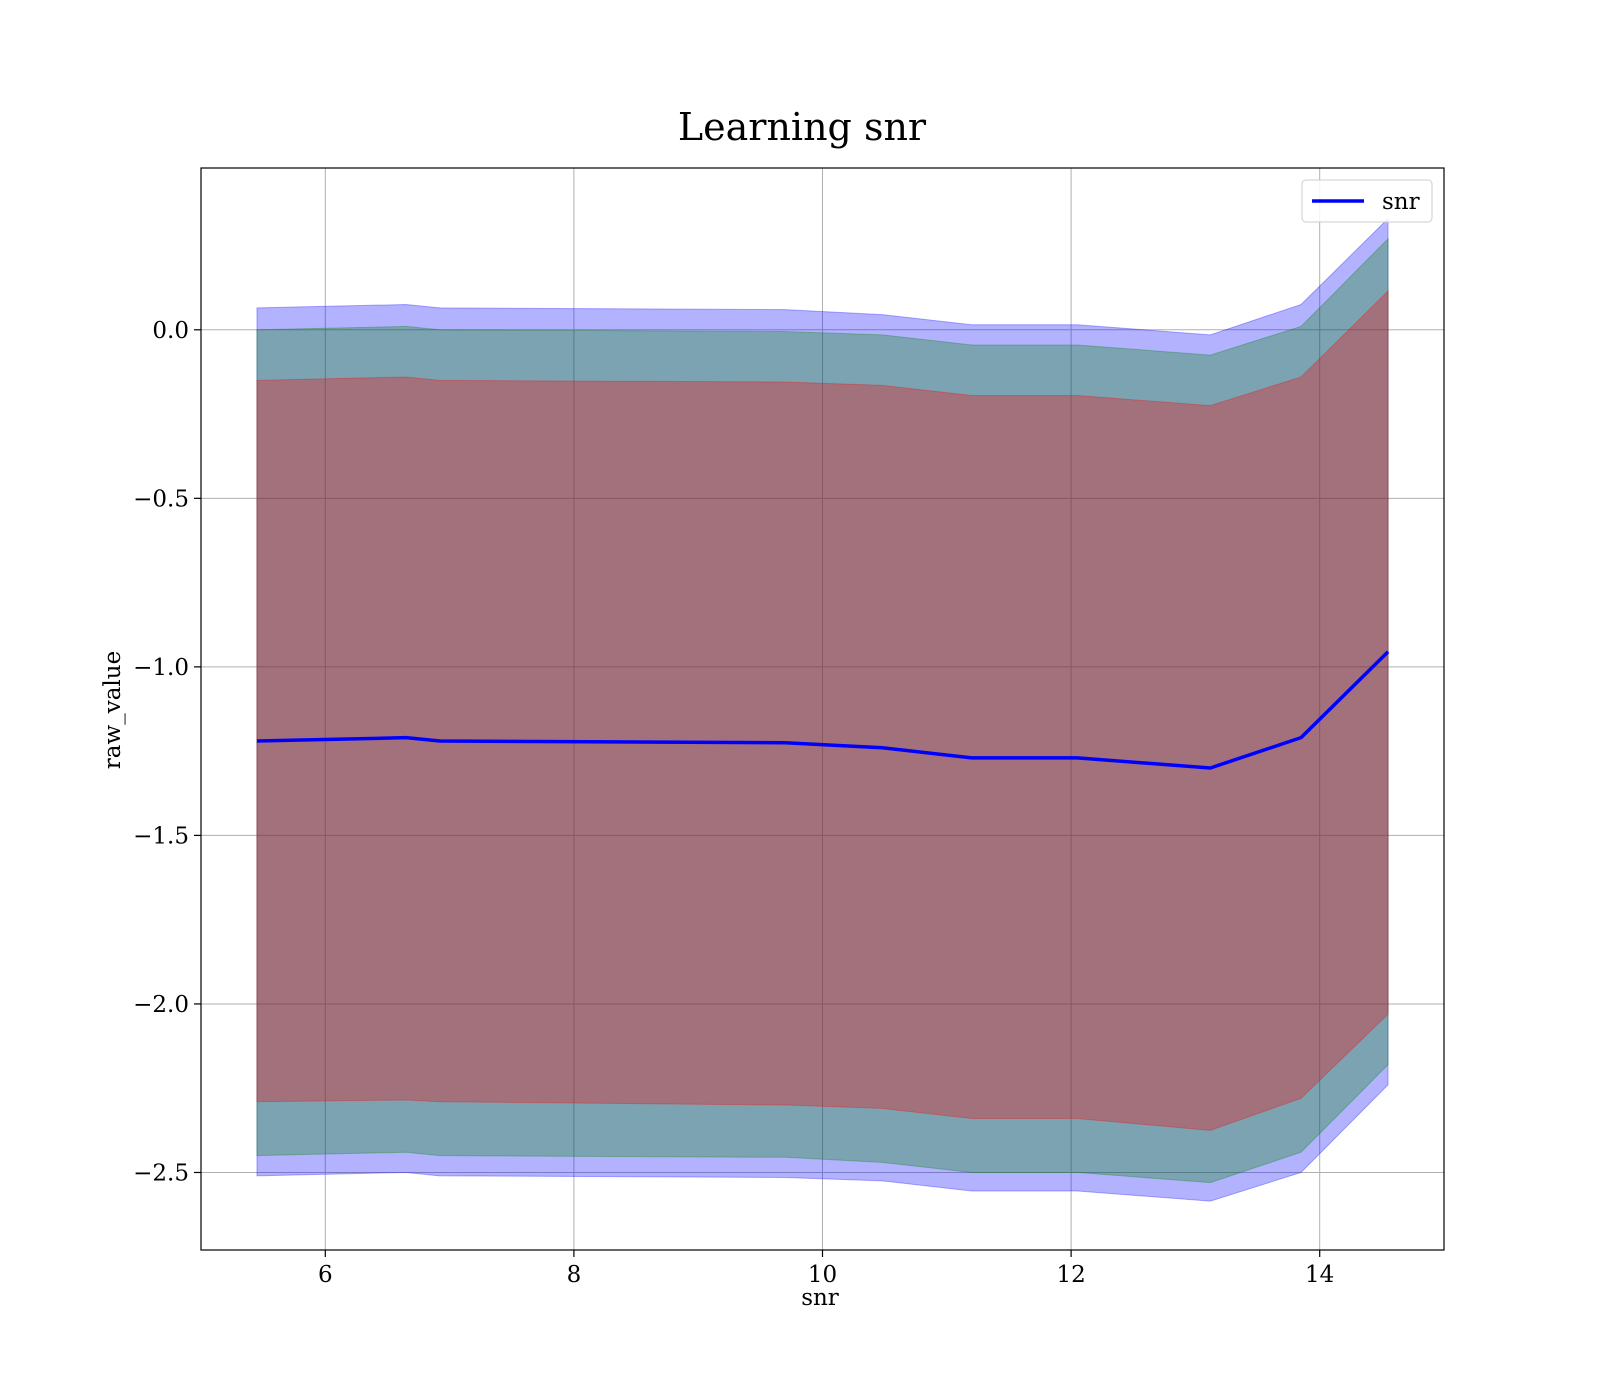 The image size is (1600, 1400). I want to click on x-tick-label: 12, so click(1070, 1275).